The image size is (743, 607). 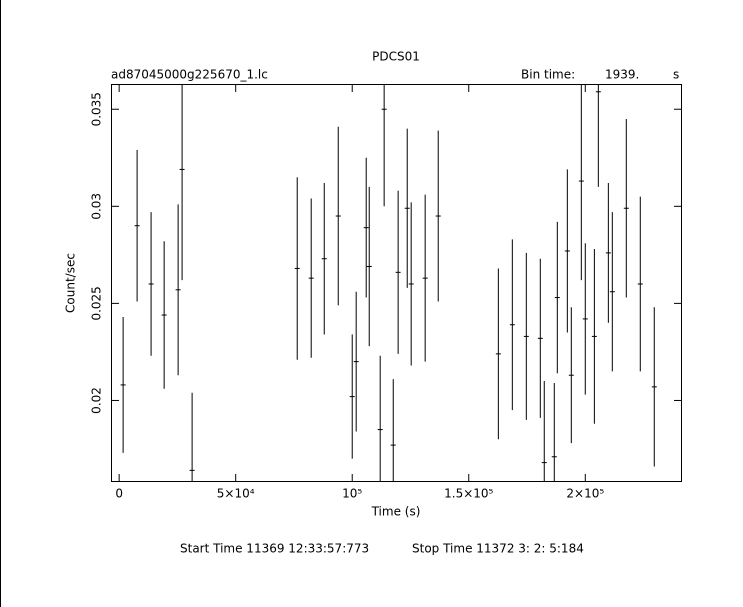 I want to click on x-axis-label: Time (s), so click(x=396, y=512).